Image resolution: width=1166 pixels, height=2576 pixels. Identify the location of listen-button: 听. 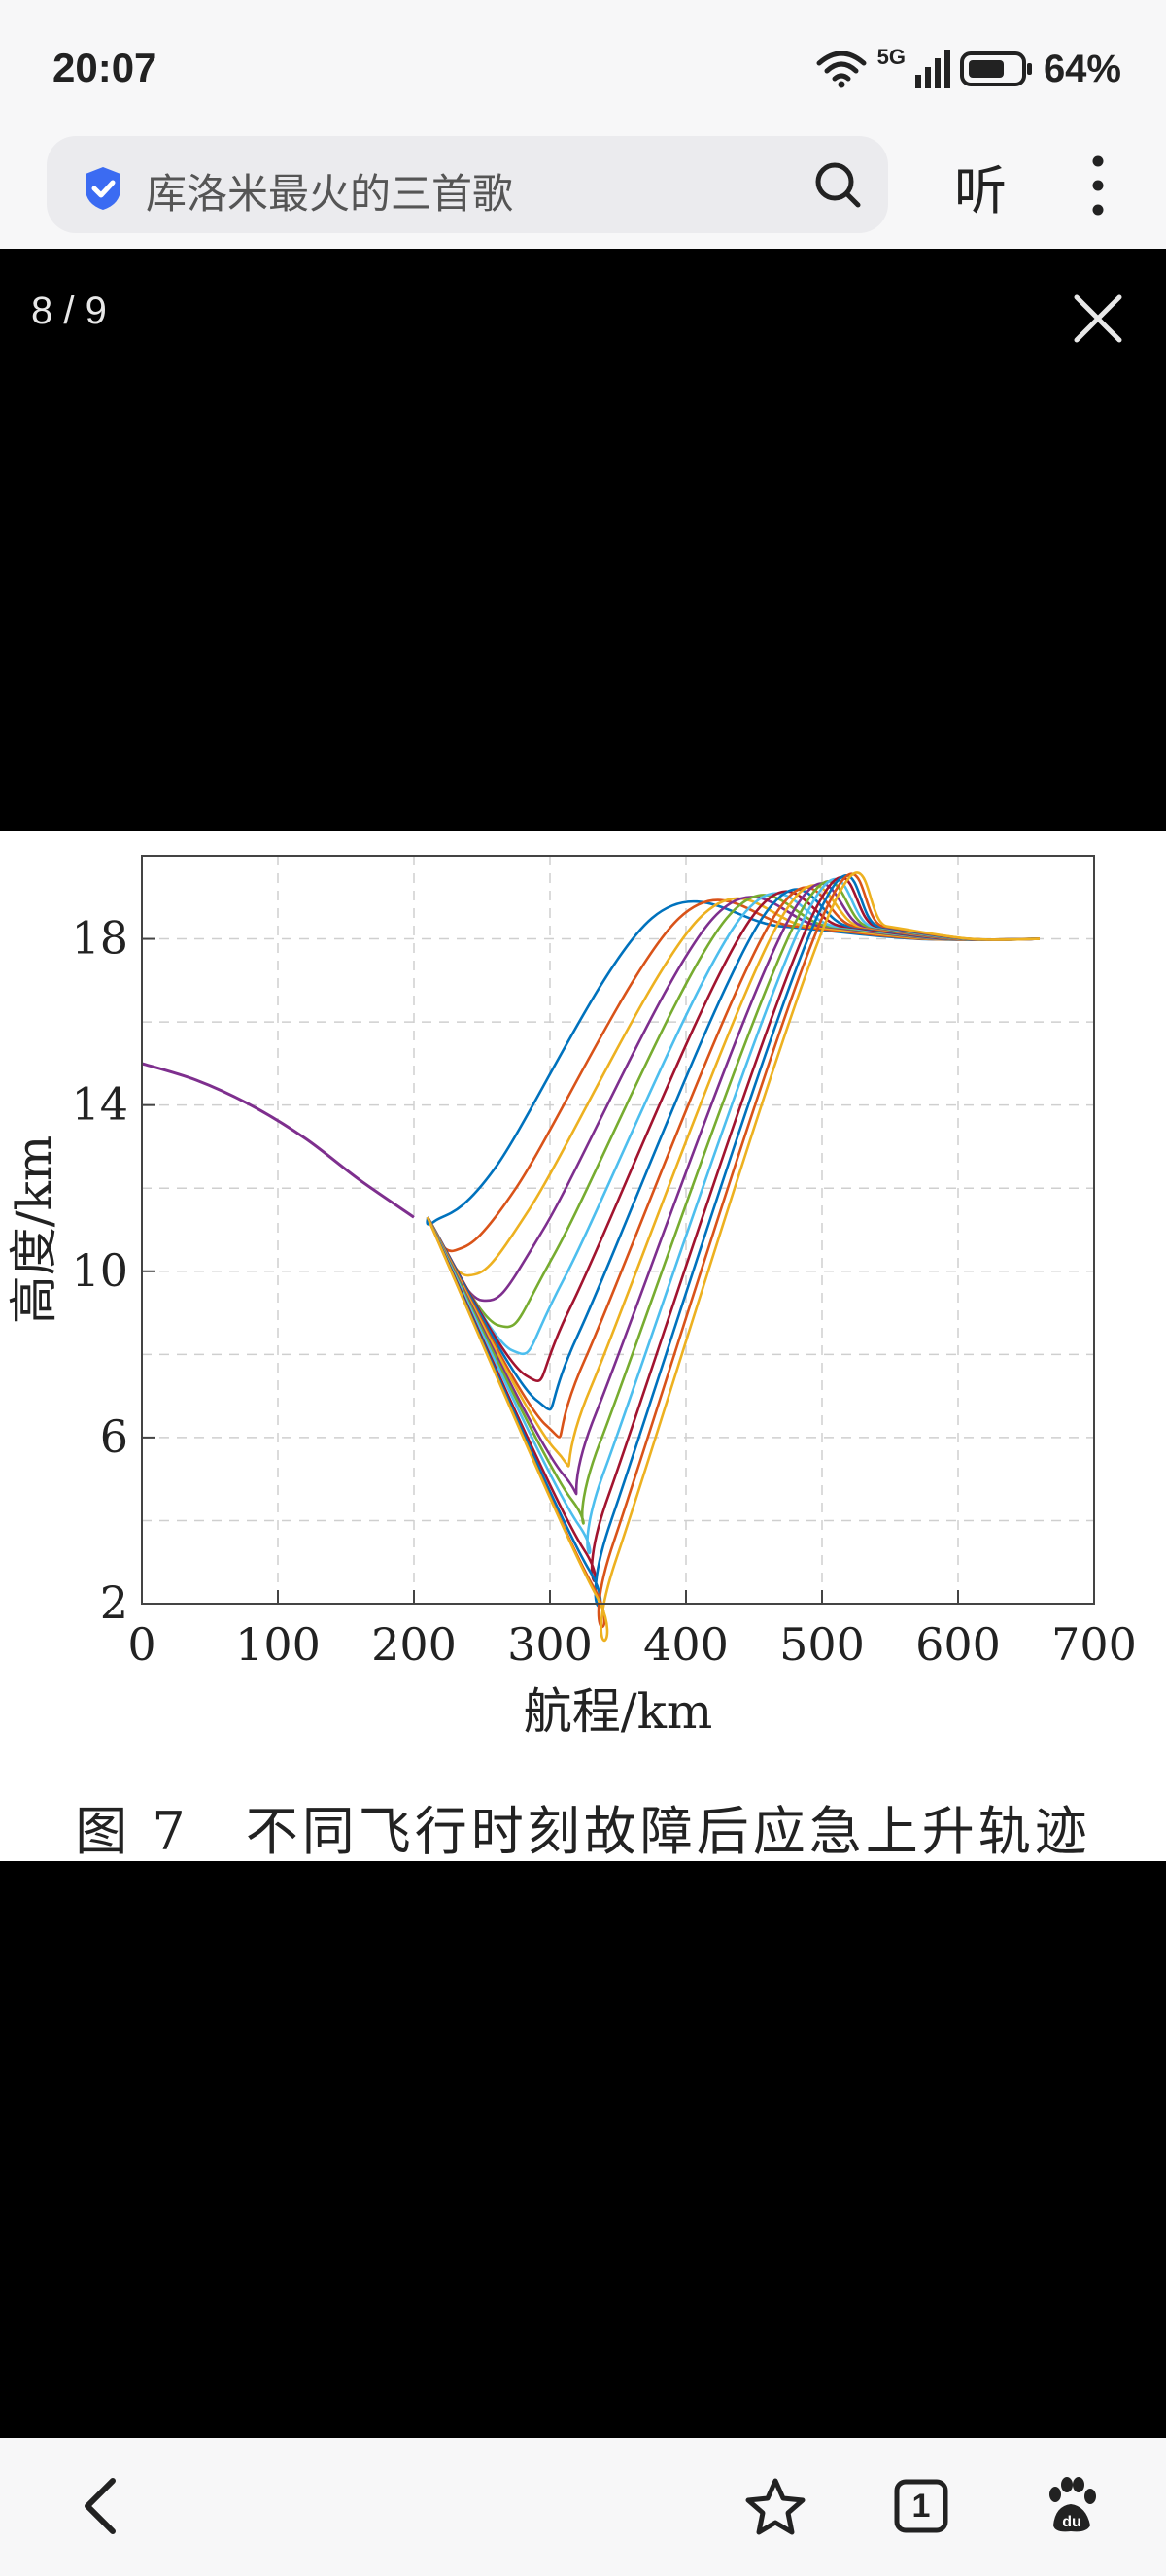
(980, 190).